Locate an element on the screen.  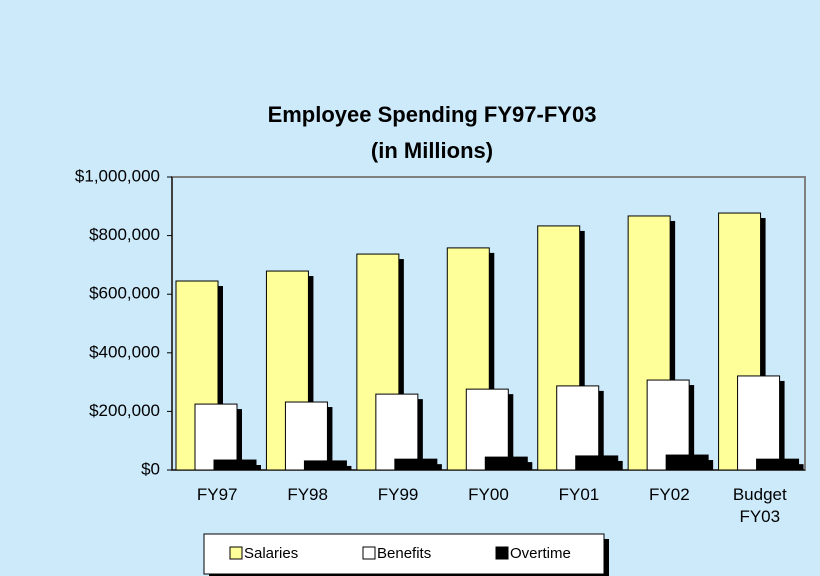
y-tick-label: $800,000 is located at coordinates (124, 234).